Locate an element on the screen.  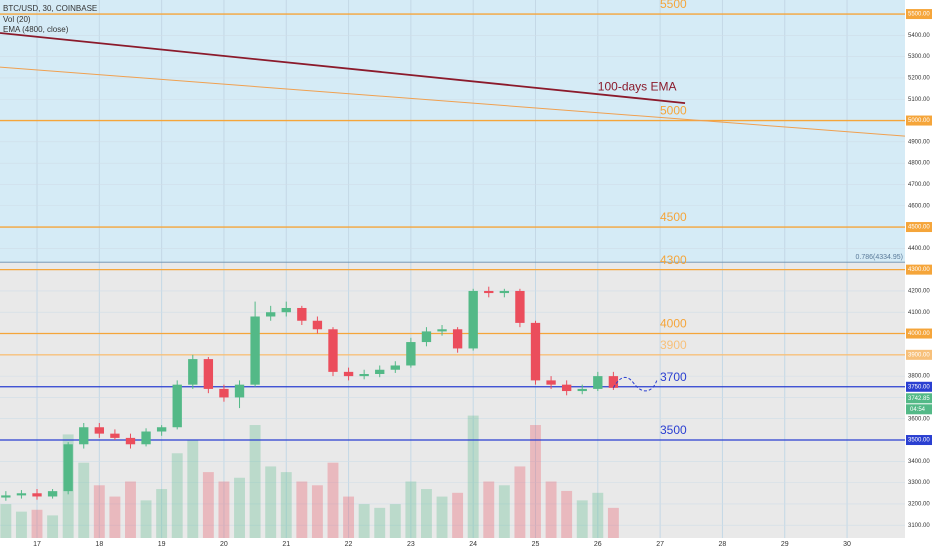
x-tick-label: 24 is located at coordinates (473, 544).